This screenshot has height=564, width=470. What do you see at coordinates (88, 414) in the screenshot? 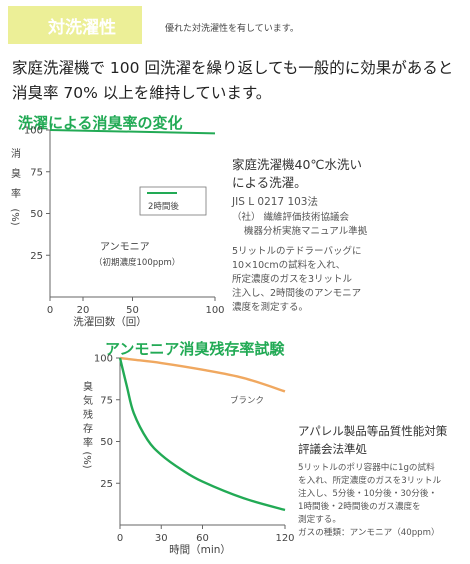
I see `chart2-y-label-char: 残` at bounding box center [88, 414].